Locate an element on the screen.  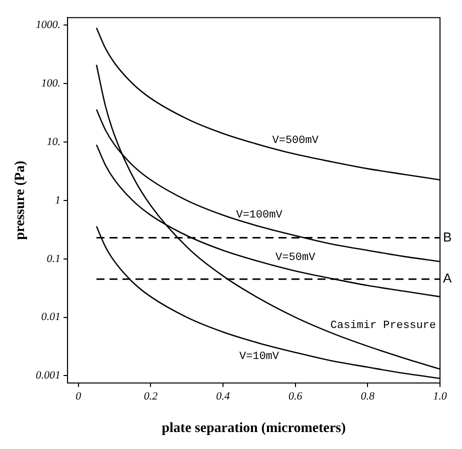
y-tick-label: 0.001 is located at coordinates (48, 376).